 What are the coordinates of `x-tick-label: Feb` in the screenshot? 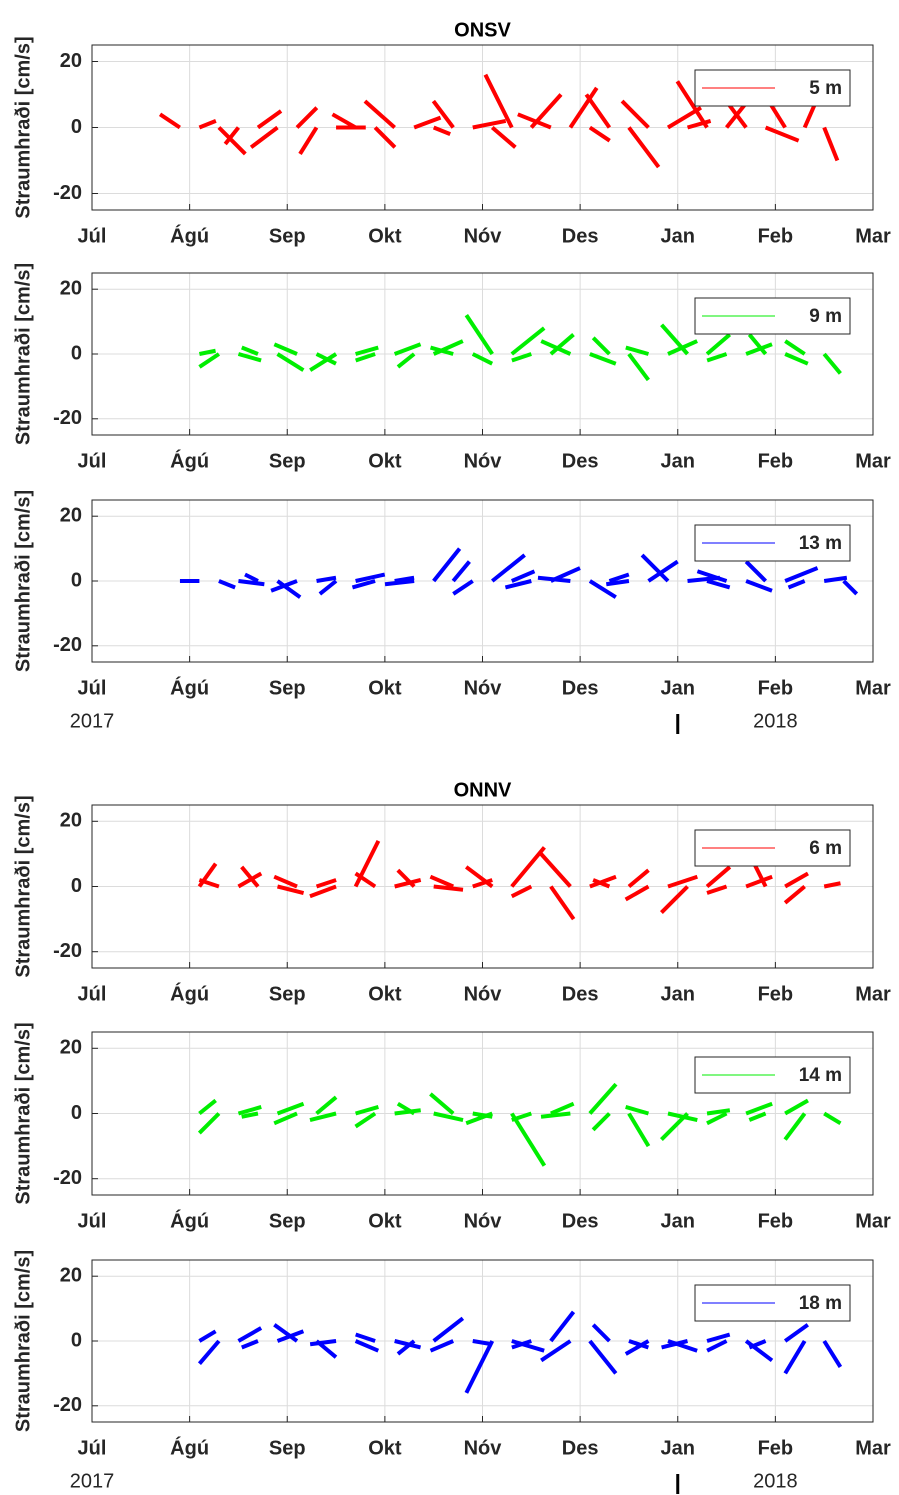 It's located at (776, 236).